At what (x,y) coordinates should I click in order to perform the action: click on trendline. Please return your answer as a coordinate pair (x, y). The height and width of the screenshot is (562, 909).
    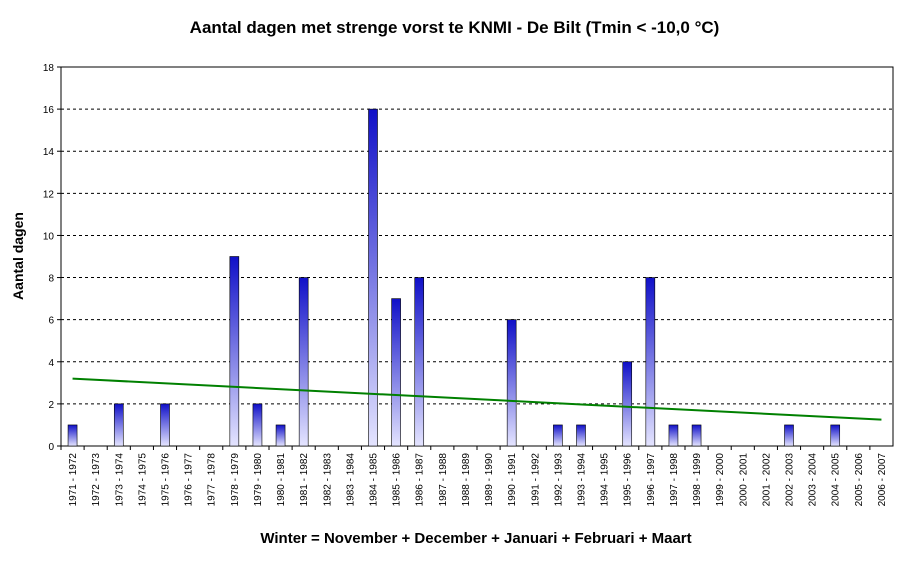
    Looking at the image, I should click on (477, 399).